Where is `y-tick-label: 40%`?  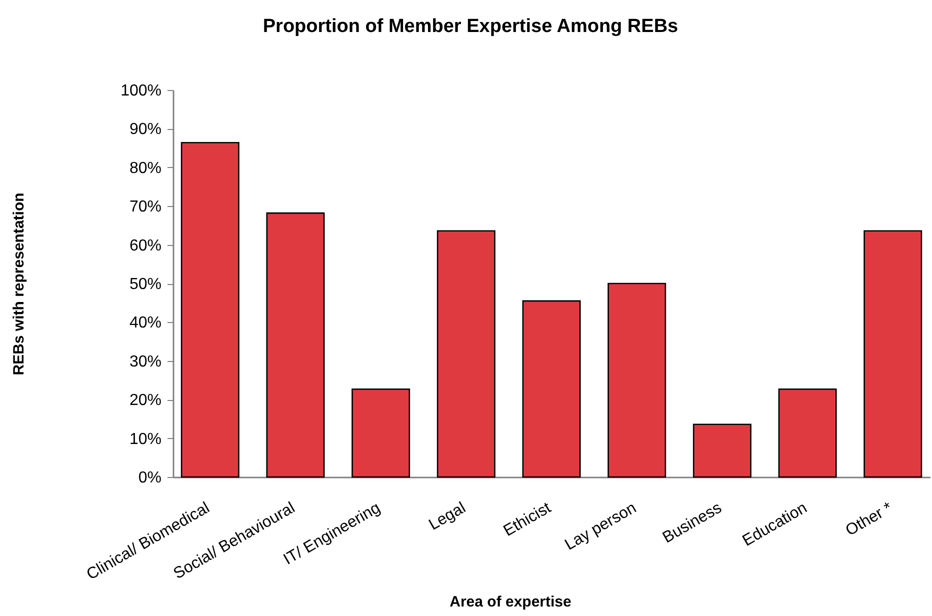 y-tick-label: 40% is located at coordinates (145, 323).